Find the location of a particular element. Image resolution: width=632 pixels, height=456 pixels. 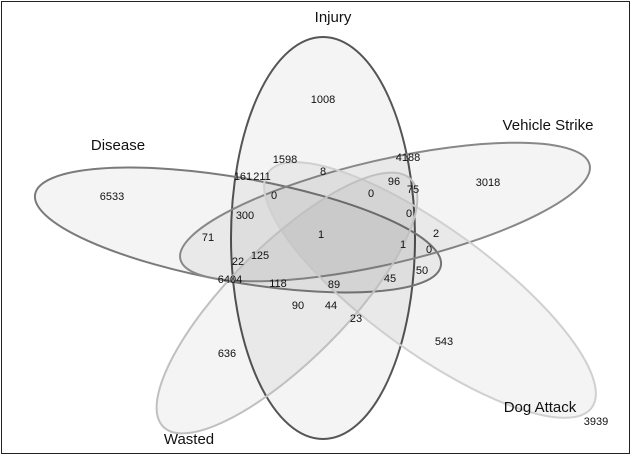

region-count: 23 is located at coordinates (356, 319).